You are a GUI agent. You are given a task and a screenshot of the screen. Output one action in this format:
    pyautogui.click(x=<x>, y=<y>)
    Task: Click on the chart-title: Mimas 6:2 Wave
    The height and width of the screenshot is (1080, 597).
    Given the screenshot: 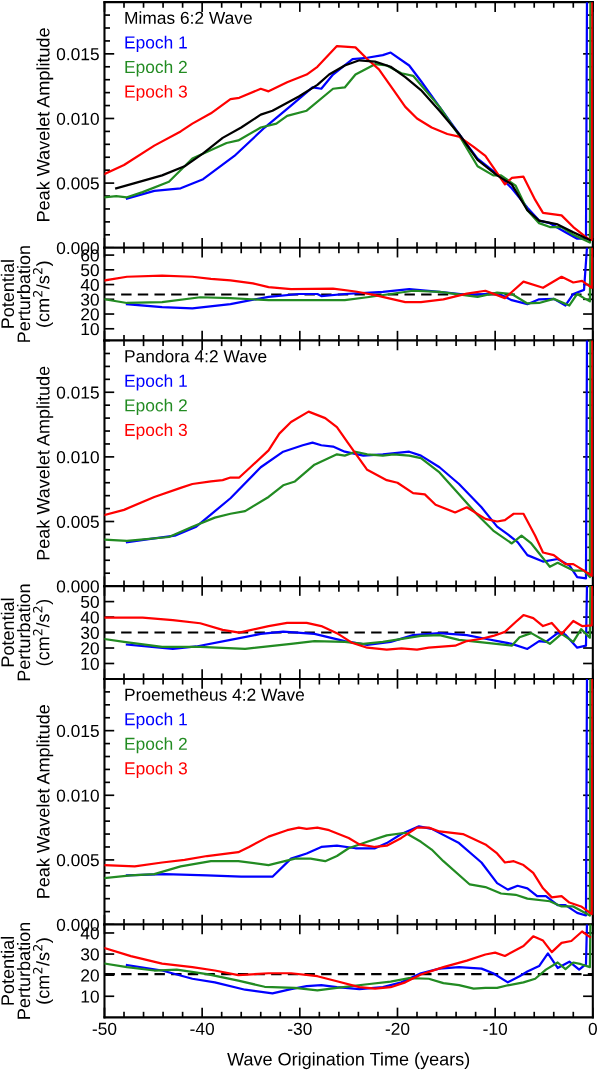 What is the action you would take?
    pyautogui.click(x=188, y=18)
    